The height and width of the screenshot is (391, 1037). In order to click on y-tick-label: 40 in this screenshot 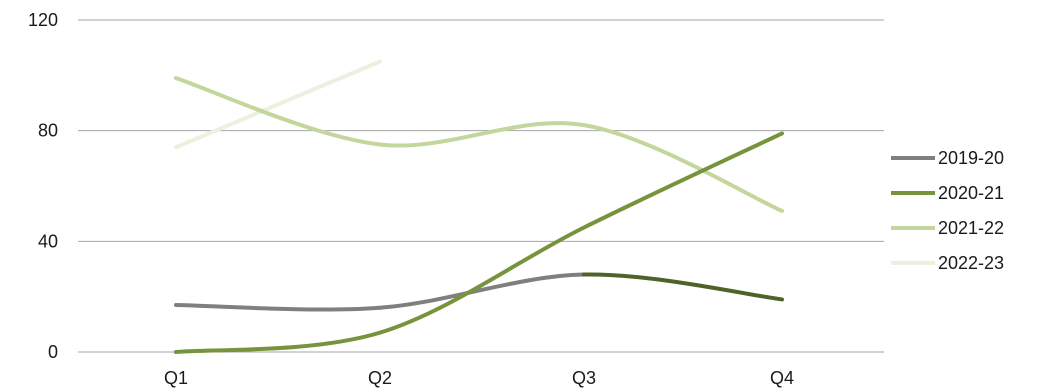, I will do `click(48, 241)`.